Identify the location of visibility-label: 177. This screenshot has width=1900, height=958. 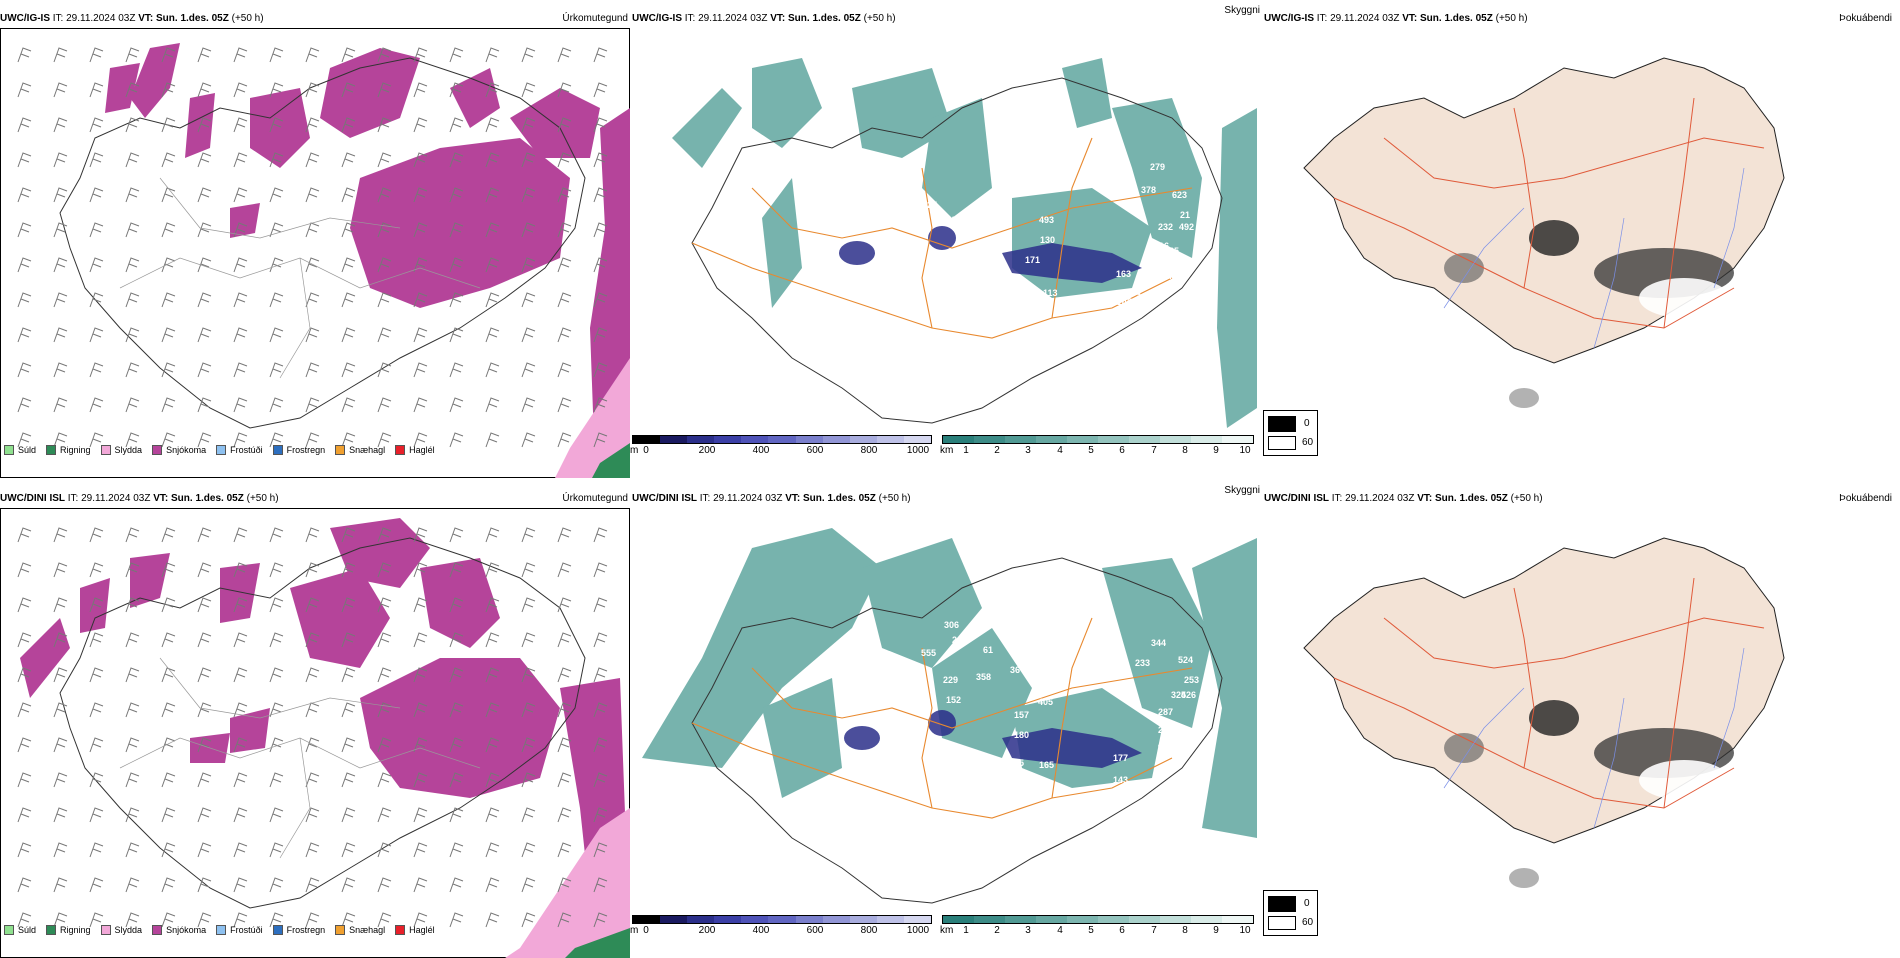
(1120, 758).